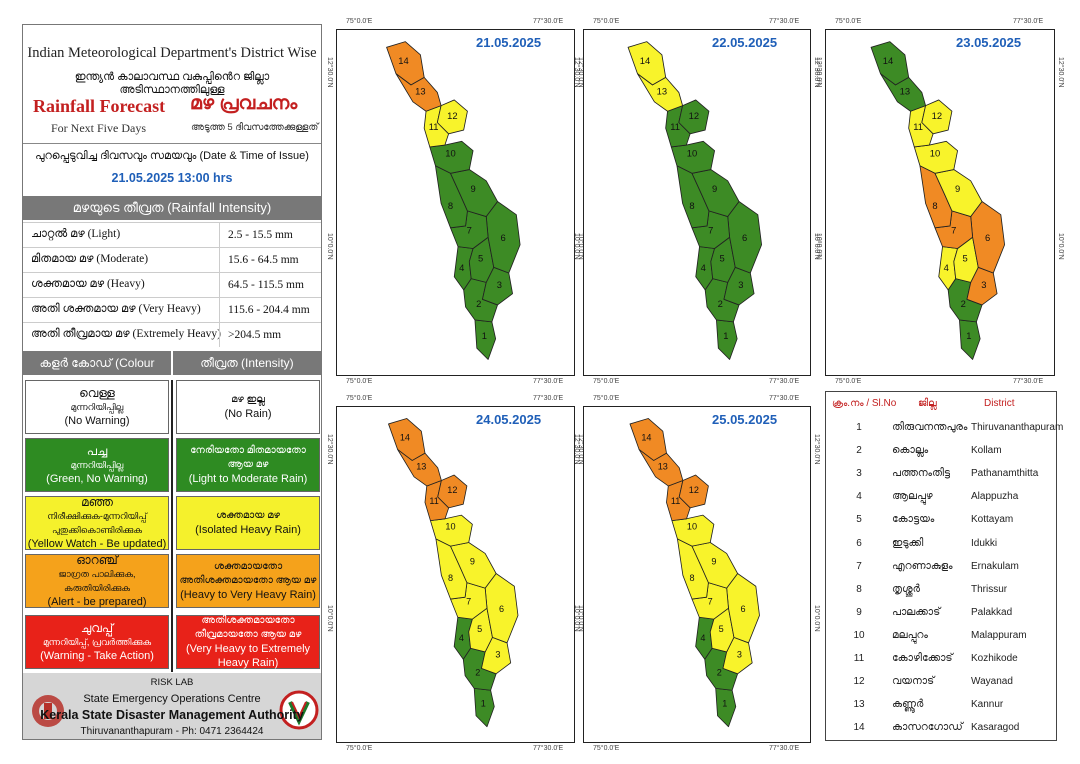 This screenshot has height=764, width=1080. What do you see at coordinates (248, 656) in the screenshot?
I see `intensity-desc-en: (Very Heavy to Extremely Heavy Rain)` at bounding box center [248, 656].